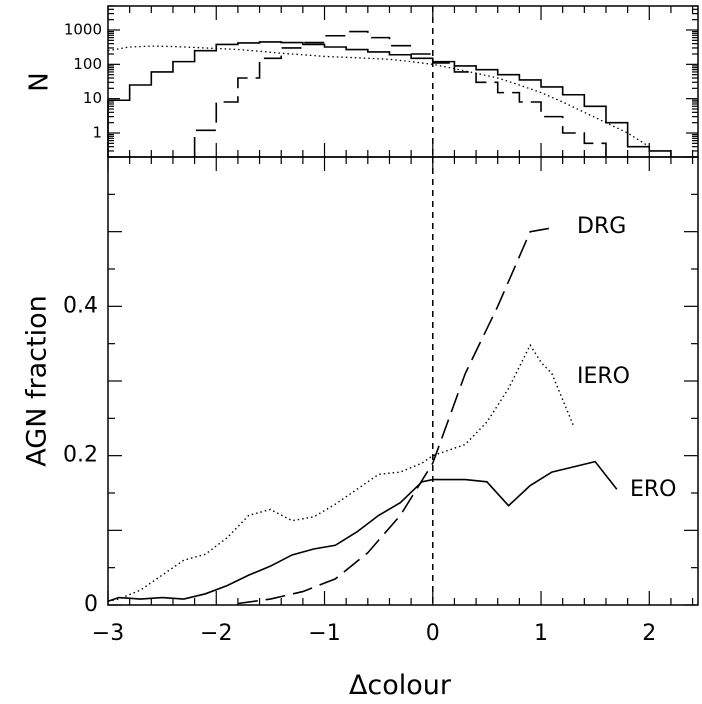  I want to click on series-labels: ERO IERO DRG, so click(627, 358).